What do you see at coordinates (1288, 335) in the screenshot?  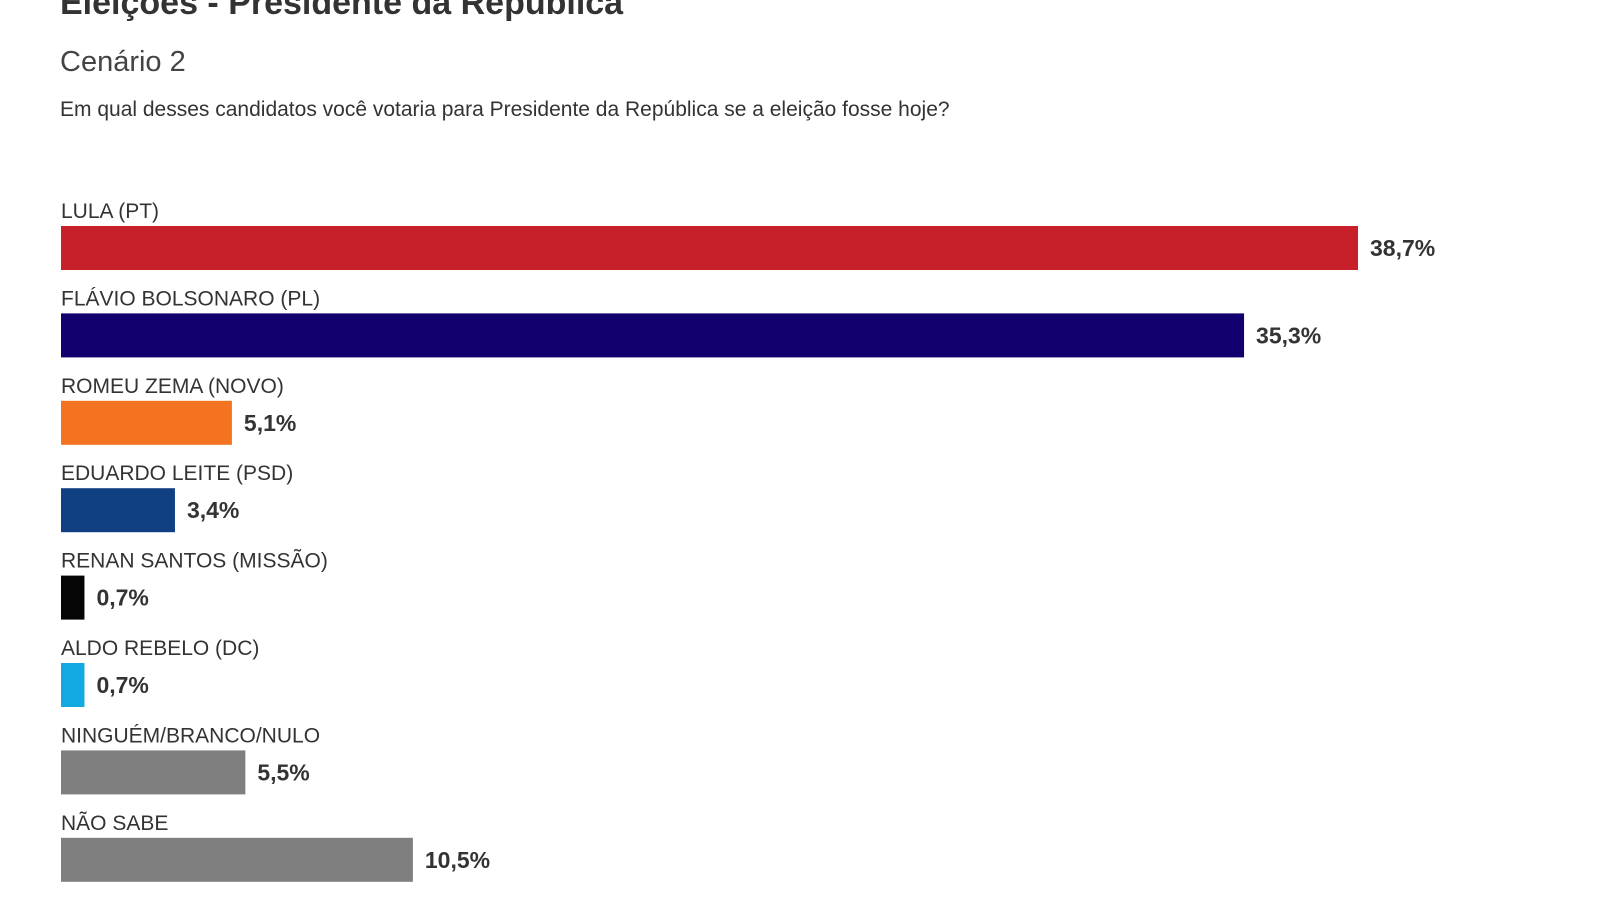 I see `value-label: 35,3%` at bounding box center [1288, 335].